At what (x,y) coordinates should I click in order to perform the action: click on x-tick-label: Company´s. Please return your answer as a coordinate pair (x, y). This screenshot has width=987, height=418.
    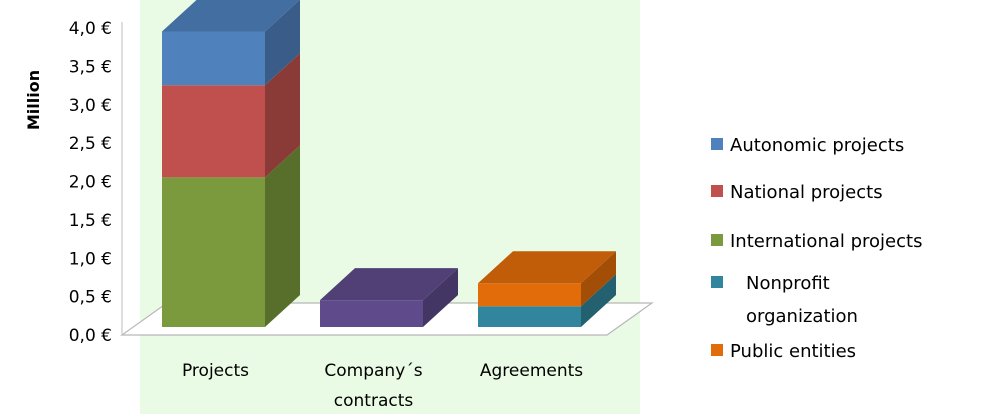
    Looking at the image, I should click on (373, 371).